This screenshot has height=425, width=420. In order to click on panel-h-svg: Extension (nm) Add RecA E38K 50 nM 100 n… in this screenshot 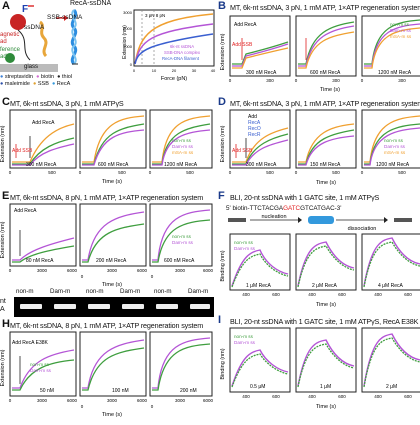, I will do `click(107, 374)`.